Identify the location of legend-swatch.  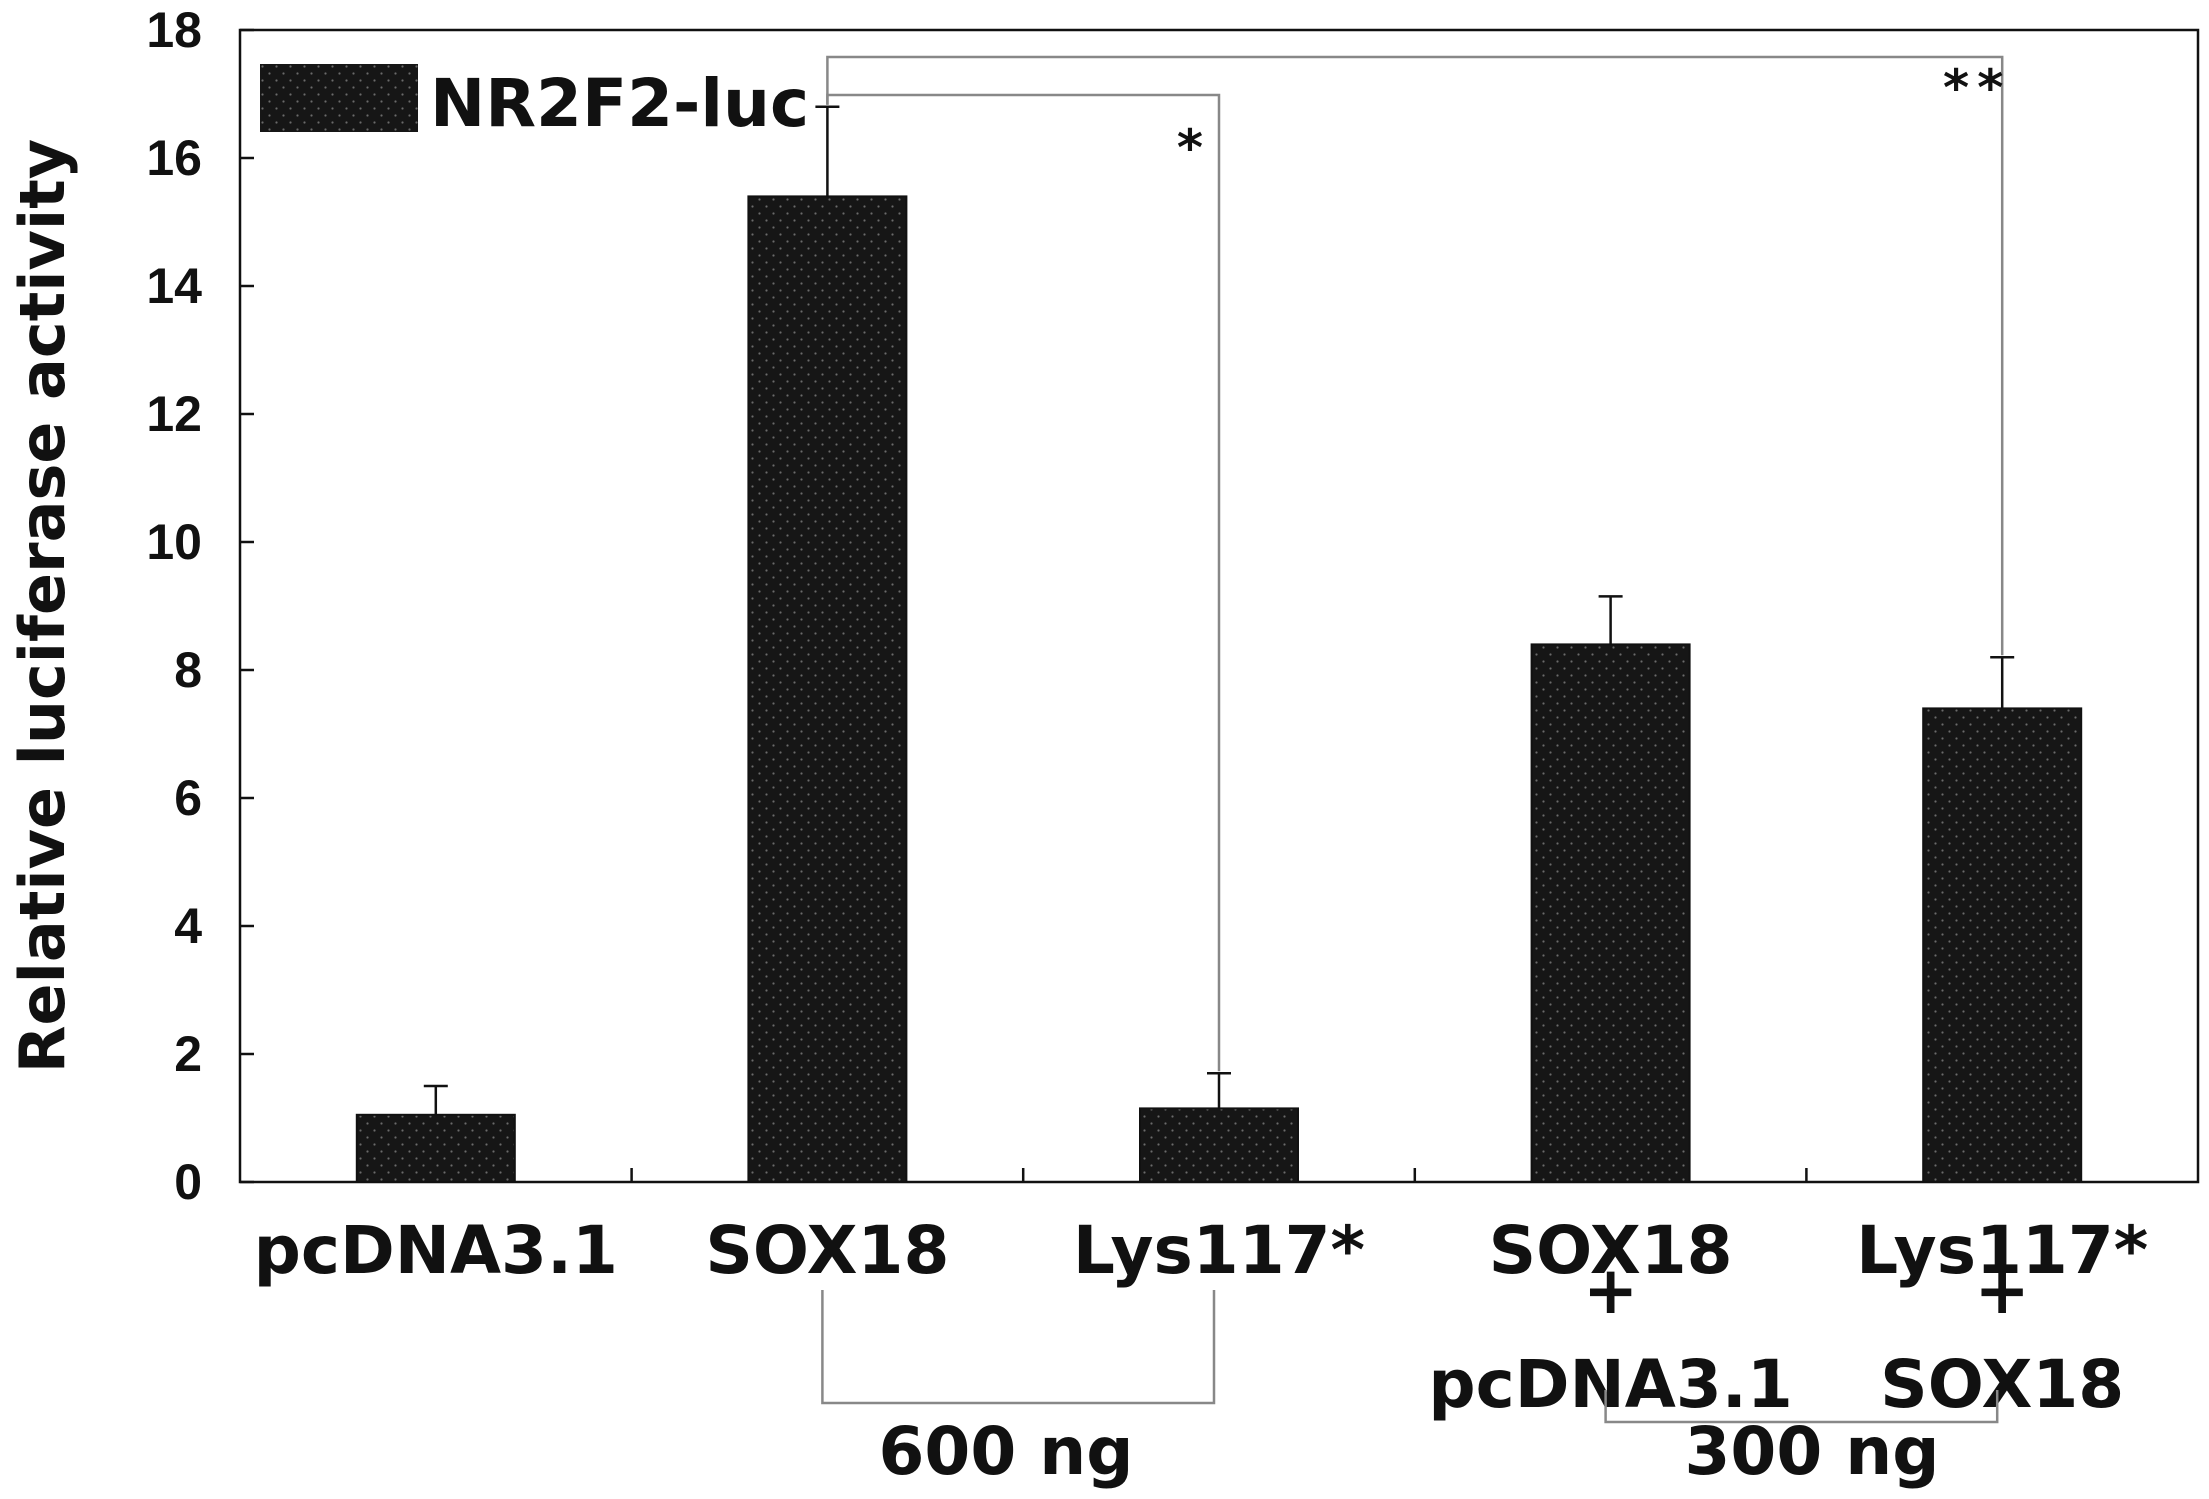
(339, 98).